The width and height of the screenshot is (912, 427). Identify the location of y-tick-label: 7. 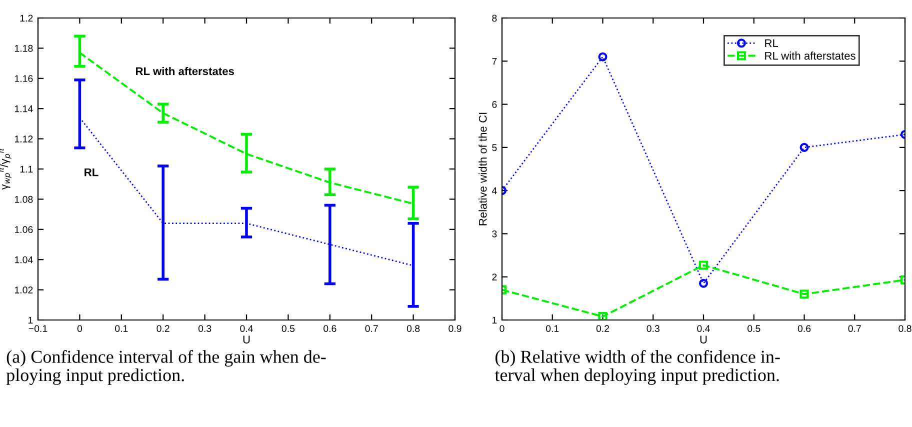
(494, 61).